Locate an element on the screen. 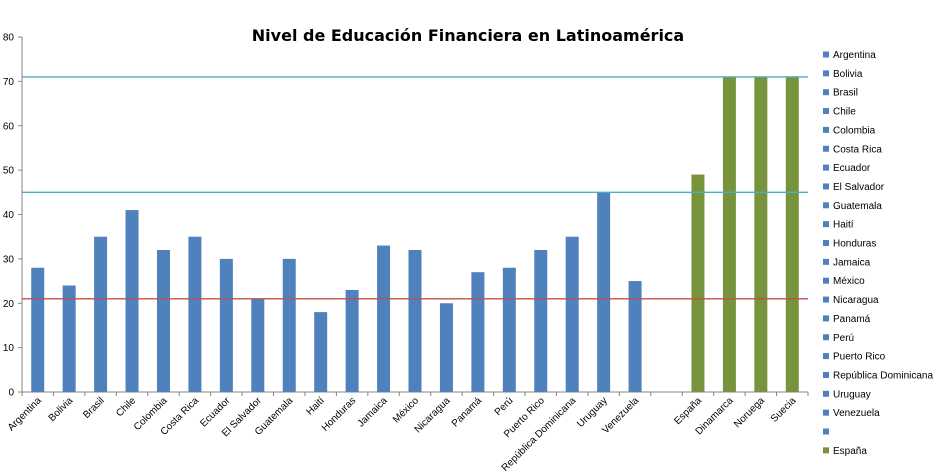 The height and width of the screenshot is (476, 933). legend-label: Jamaica is located at coordinates (852, 262).